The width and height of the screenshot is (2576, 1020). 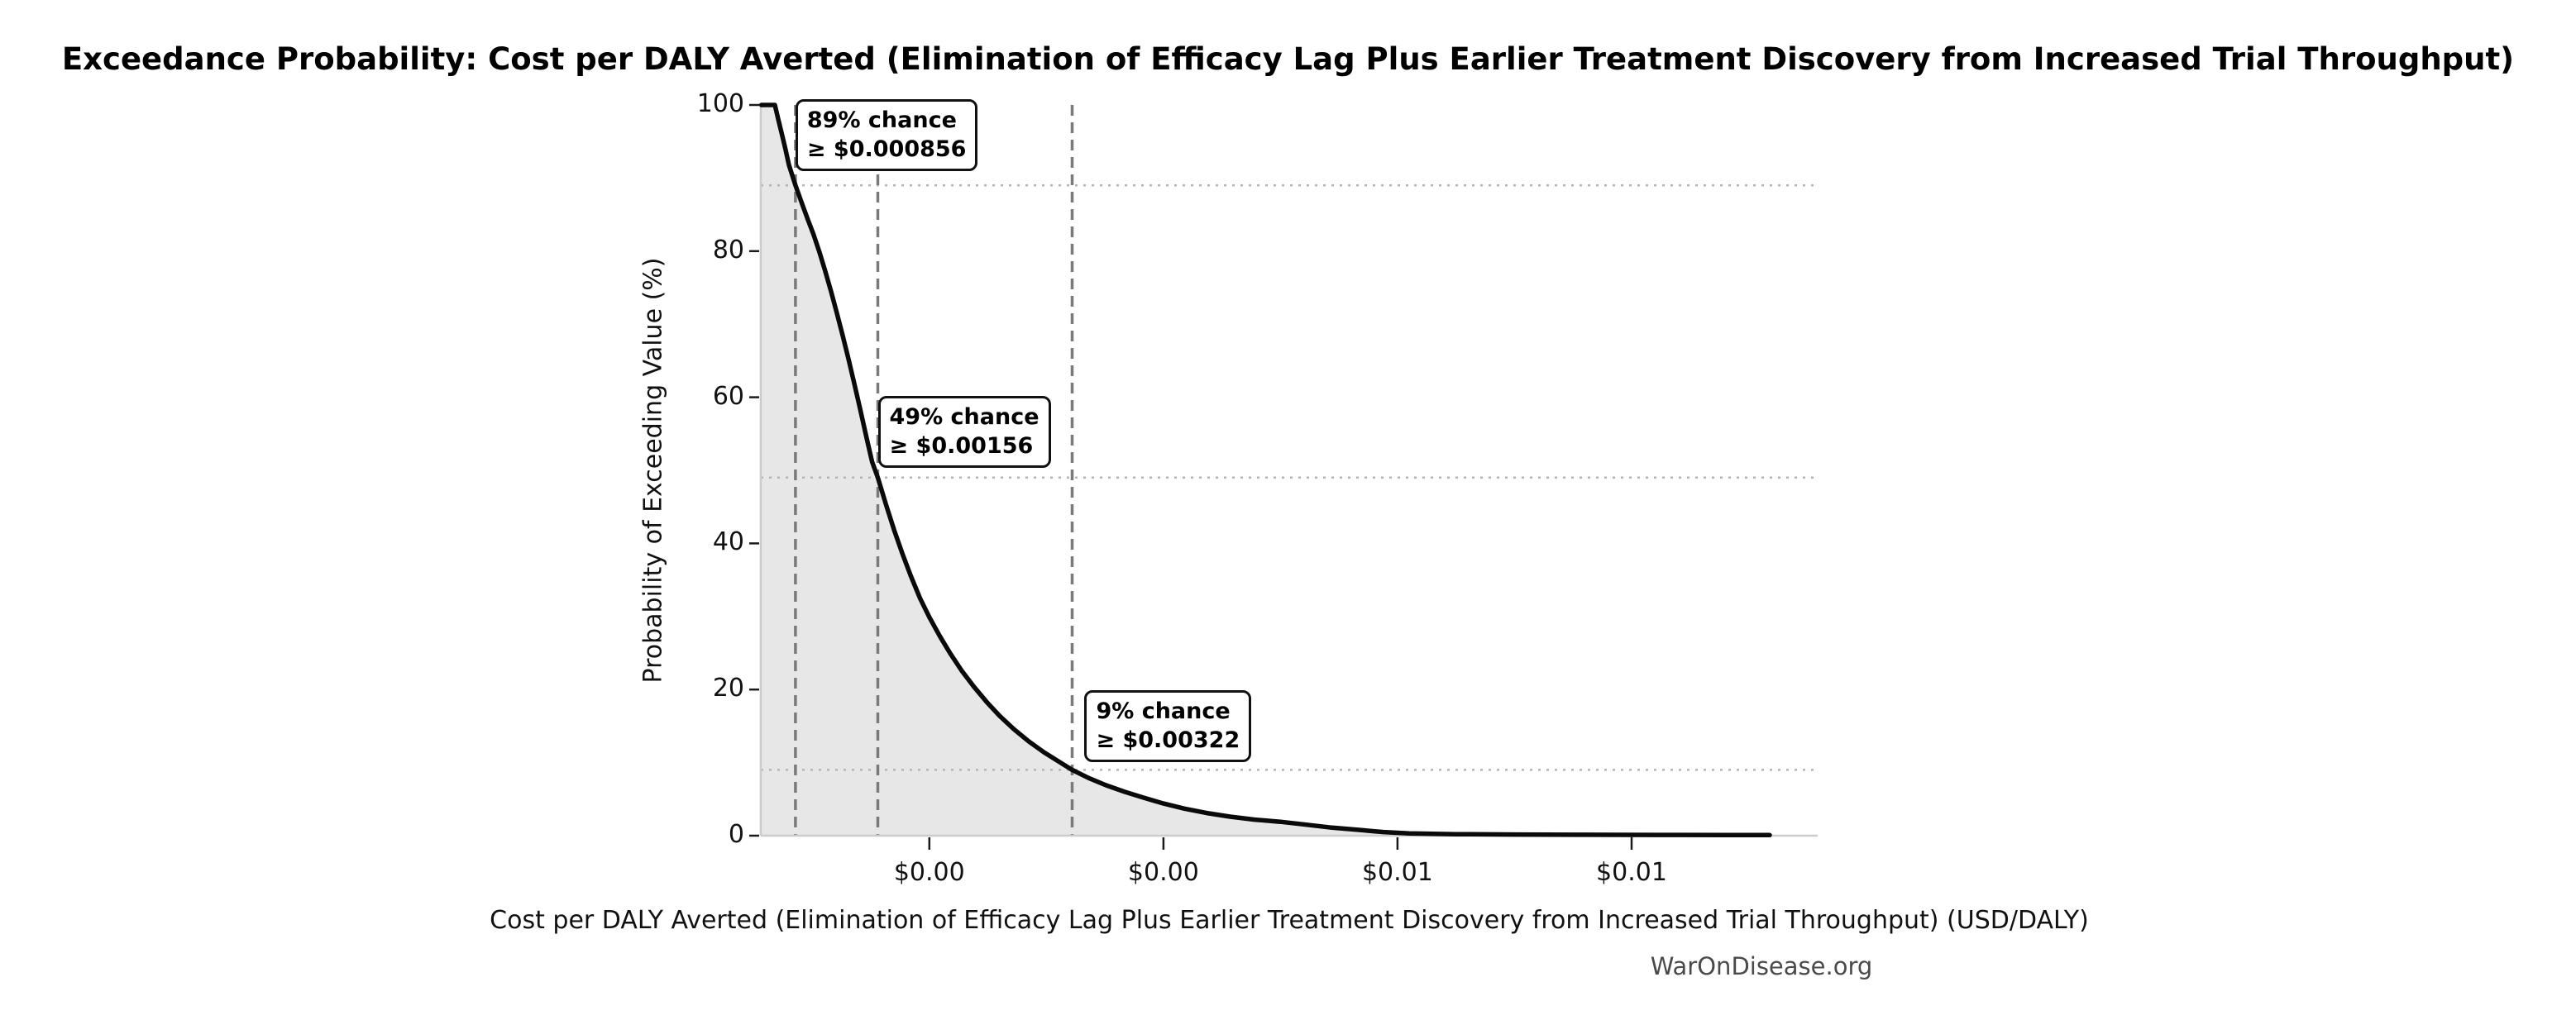 What do you see at coordinates (728, 396) in the screenshot?
I see `y-tick-label: 60` at bounding box center [728, 396].